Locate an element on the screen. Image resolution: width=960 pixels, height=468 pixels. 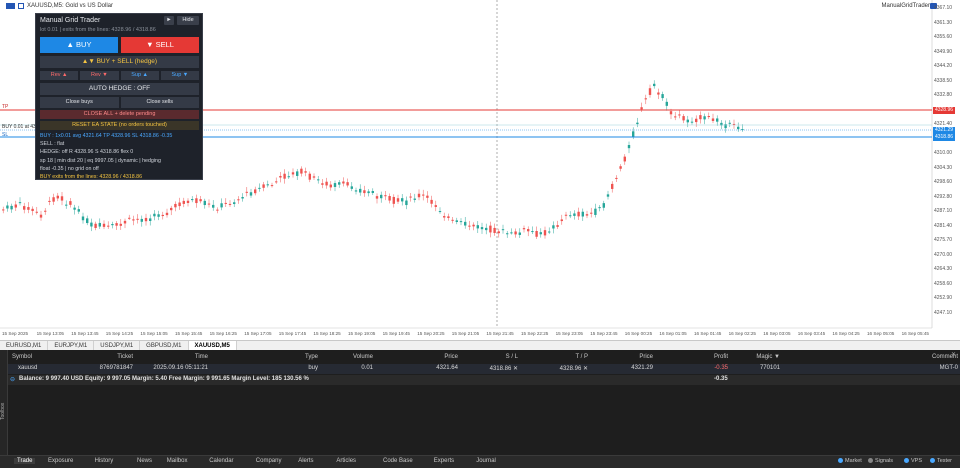
panel-arrow-button: ► is located at coordinates (169, 20).